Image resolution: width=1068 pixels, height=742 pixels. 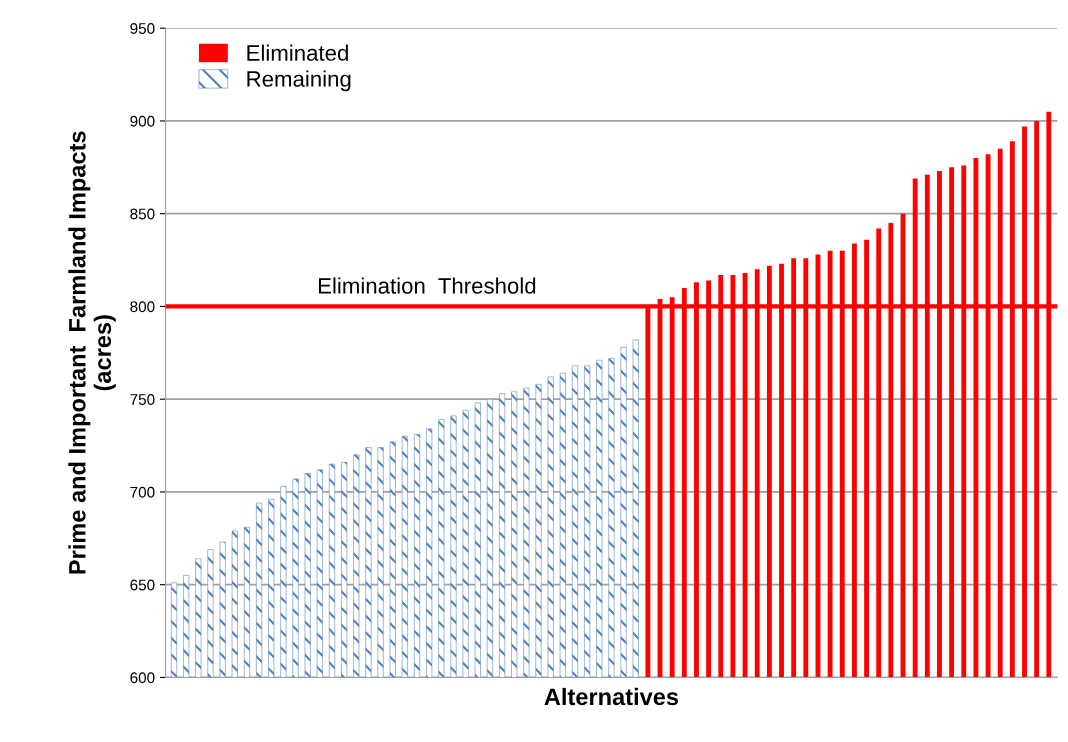 I want to click on y-tick-label: 750, so click(x=142, y=399).